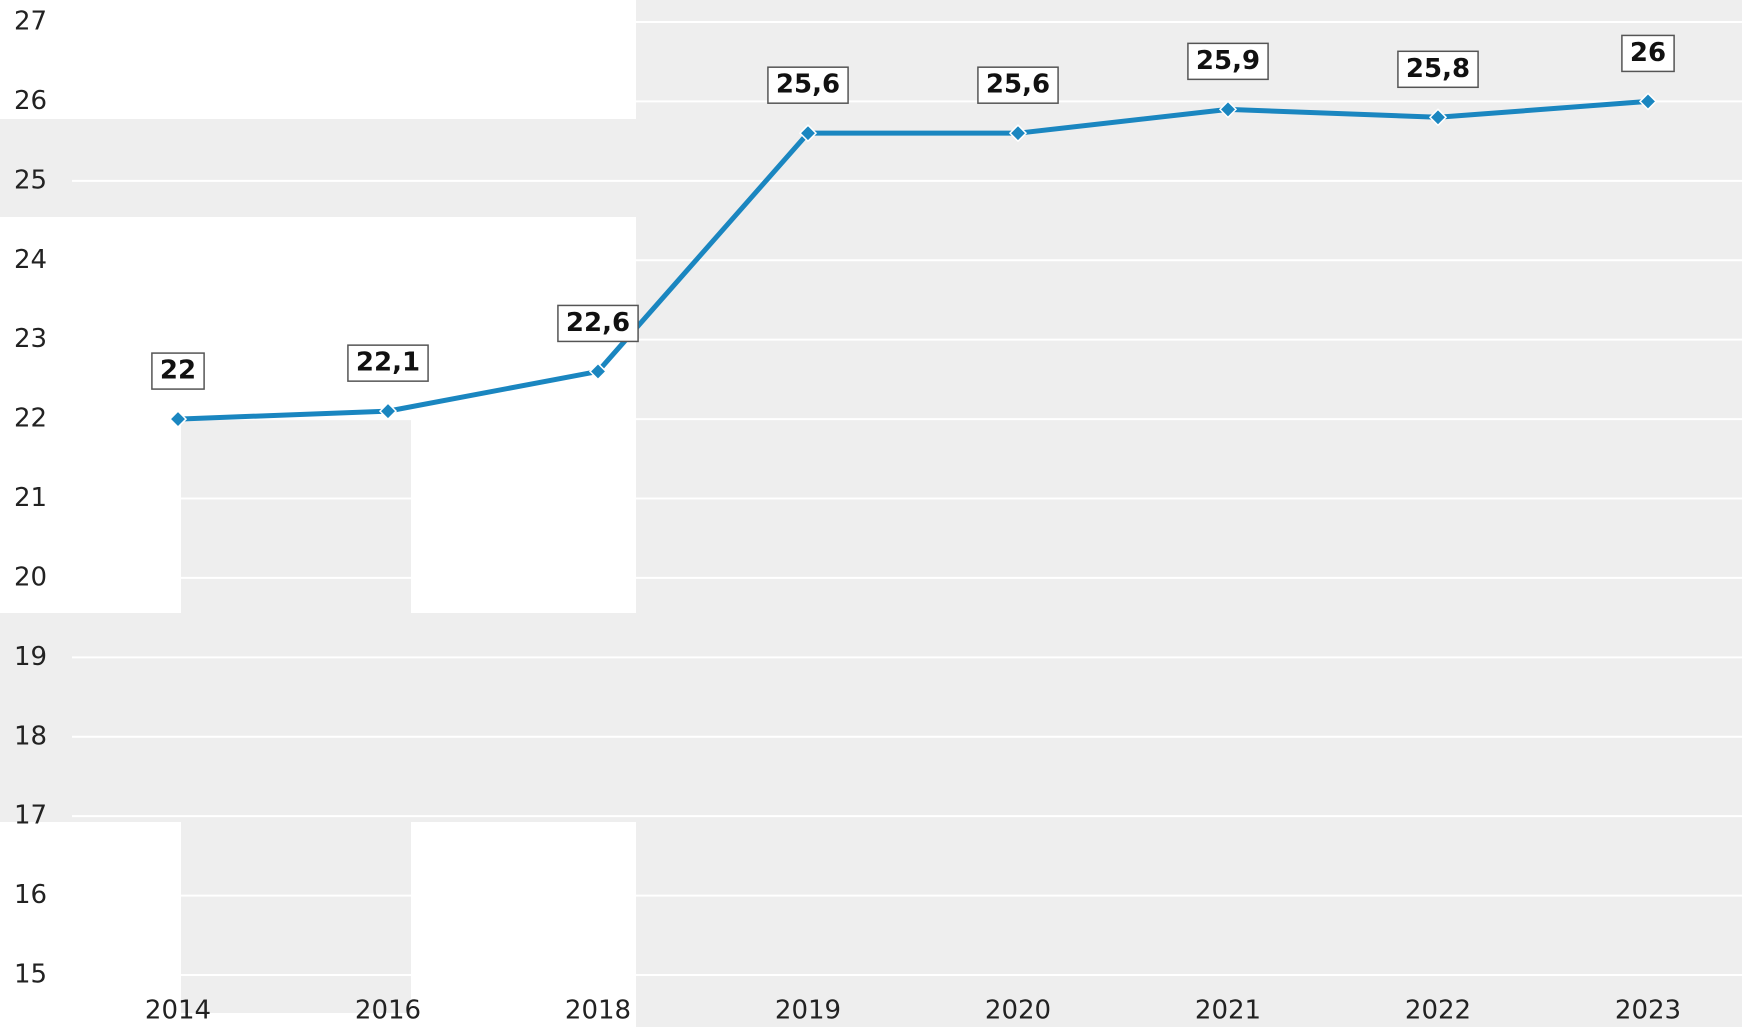  I want to click on value-label: 26, so click(1648, 53).